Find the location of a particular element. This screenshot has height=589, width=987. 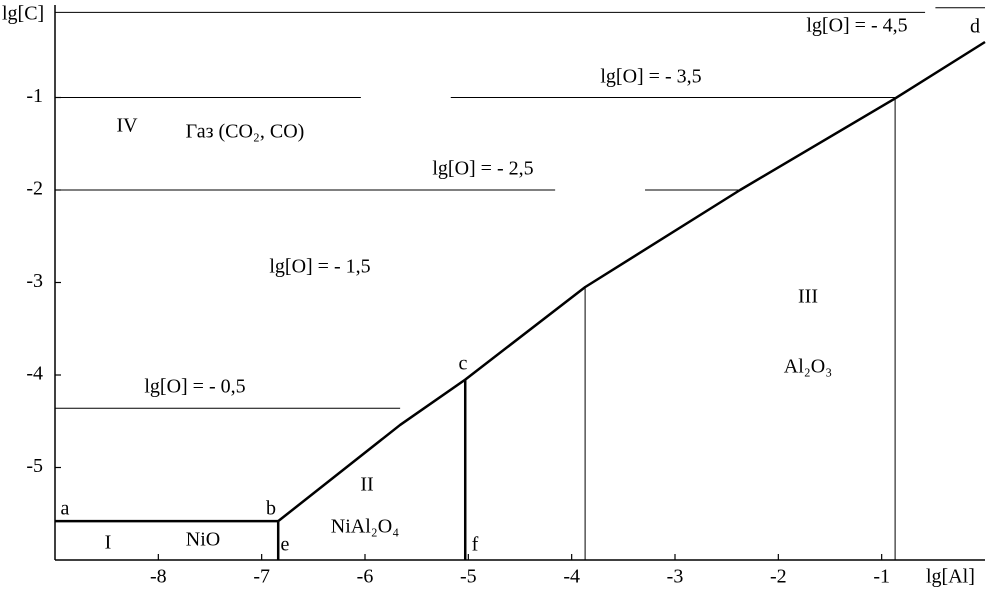

annotation: NiAl₂O₄ is located at coordinates (365, 527).